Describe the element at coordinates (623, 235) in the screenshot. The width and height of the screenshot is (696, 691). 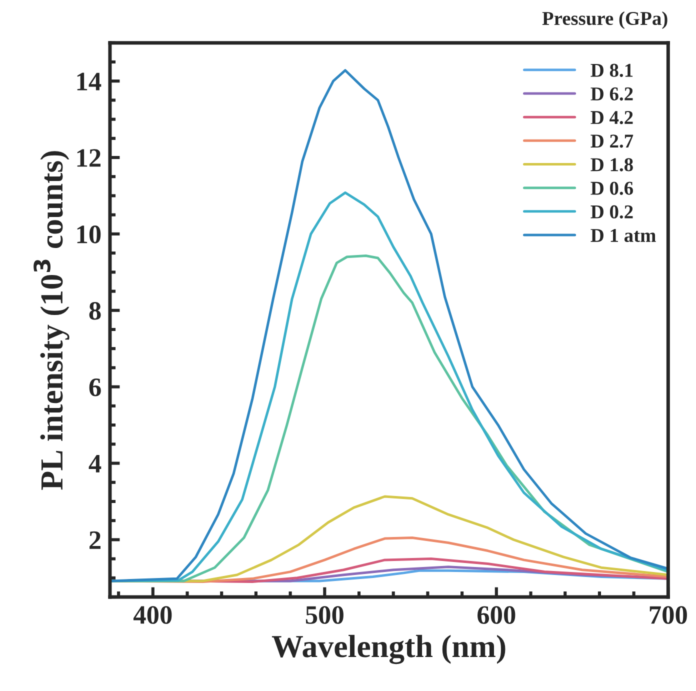
I see `legend-label: D 1 atm` at that location.